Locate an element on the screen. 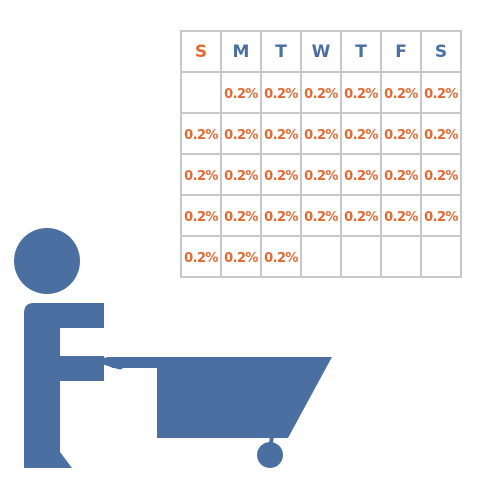  calendar-header-row: S M T W T F S is located at coordinates (321, 51).